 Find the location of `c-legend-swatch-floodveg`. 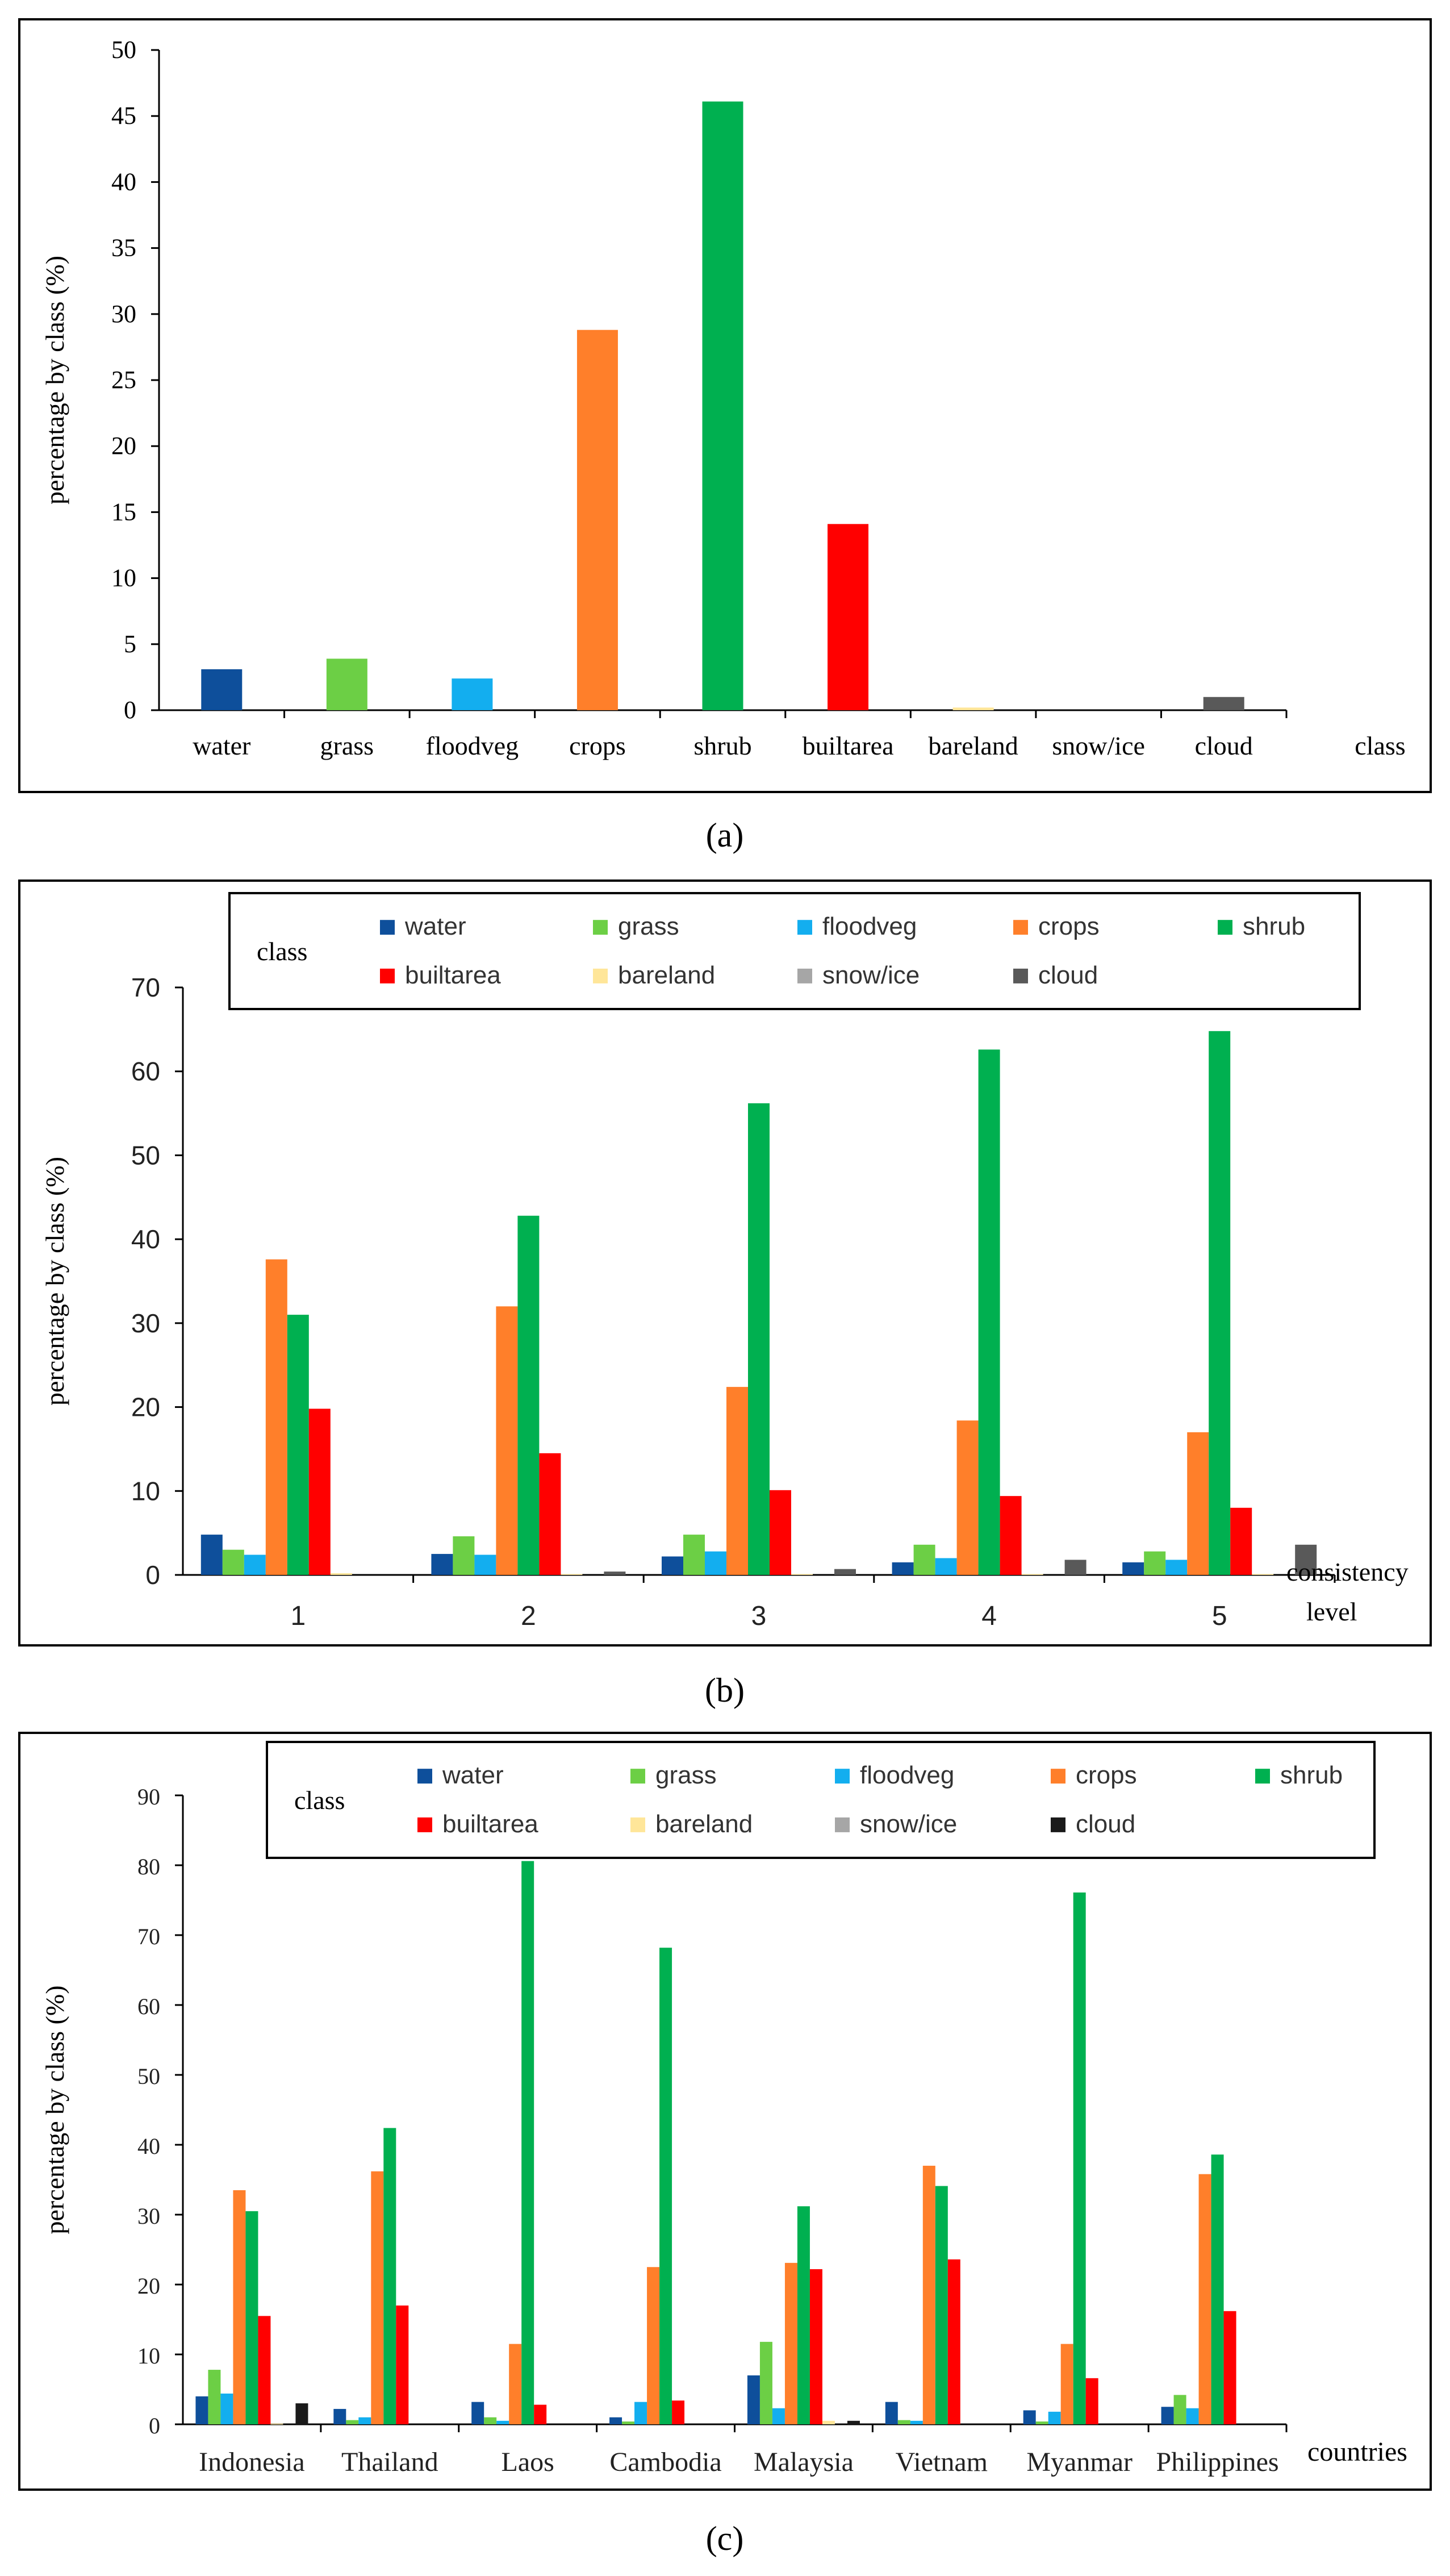

c-legend-swatch-floodveg is located at coordinates (843, 1776).